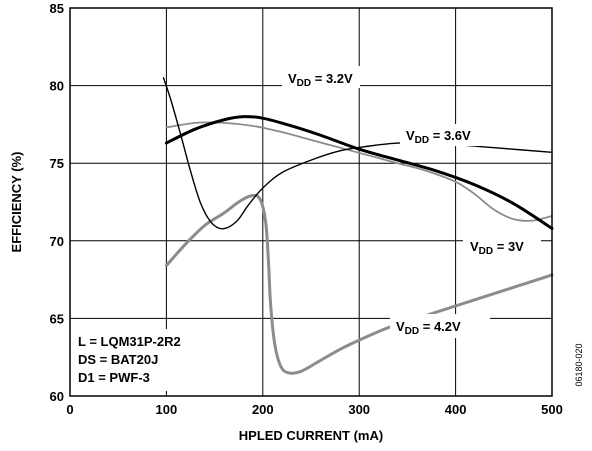  Describe the element at coordinates (129, 341) in the screenshot. I see `condition-inductor: L = LQM31P-2R2` at that location.